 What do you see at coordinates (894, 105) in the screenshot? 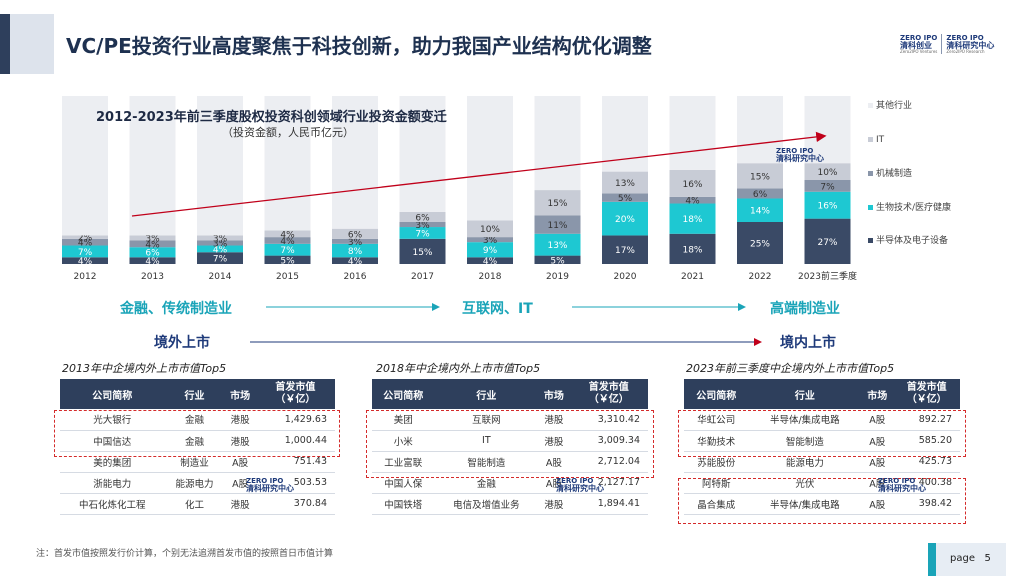
I see `legend-label: 其他行业` at bounding box center [894, 105].